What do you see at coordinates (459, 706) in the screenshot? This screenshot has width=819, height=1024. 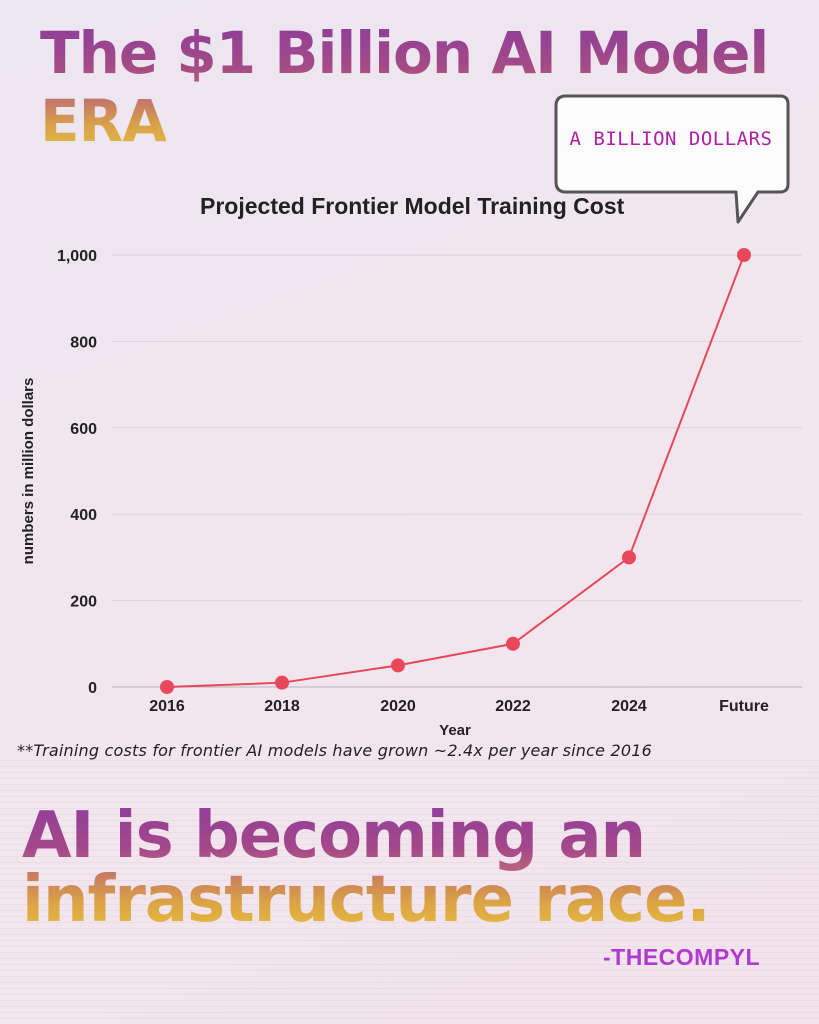 I see `x-axis-ticks: 2016 2018 2020 2022 2024 Future` at bounding box center [459, 706].